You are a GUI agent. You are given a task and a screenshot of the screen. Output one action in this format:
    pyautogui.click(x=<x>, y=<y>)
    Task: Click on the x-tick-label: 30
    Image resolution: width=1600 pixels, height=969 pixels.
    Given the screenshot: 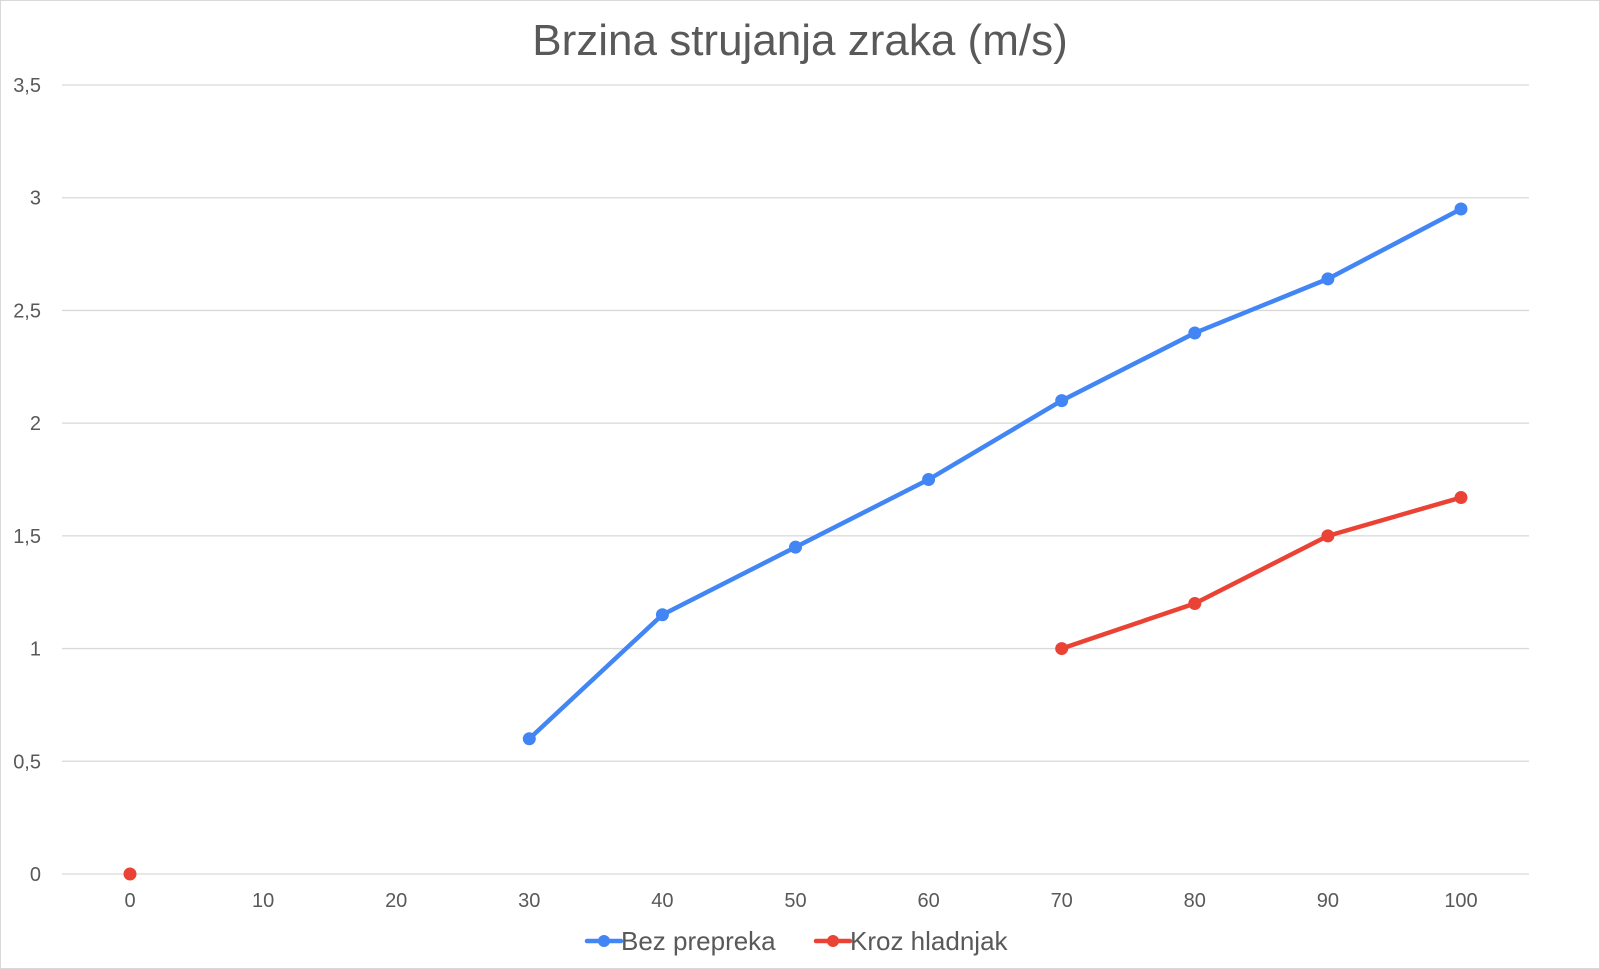 What is the action you would take?
    pyautogui.click(x=529, y=901)
    